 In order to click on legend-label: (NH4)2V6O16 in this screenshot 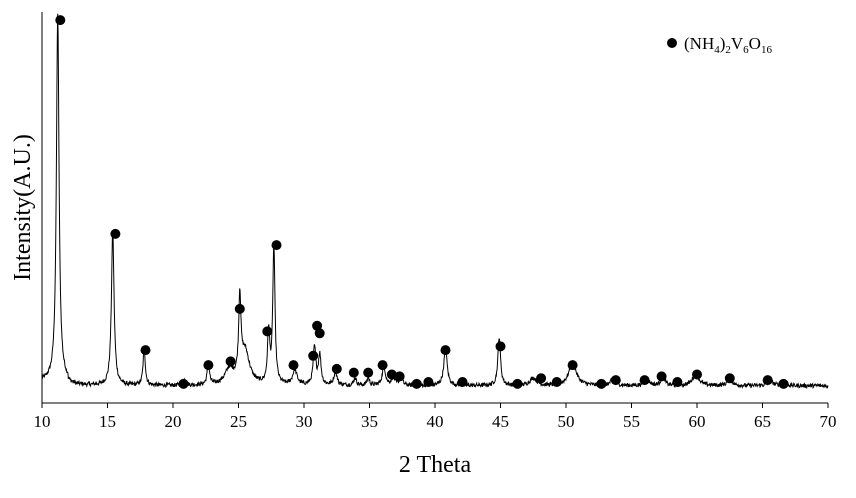, I will do `click(728, 45)`.